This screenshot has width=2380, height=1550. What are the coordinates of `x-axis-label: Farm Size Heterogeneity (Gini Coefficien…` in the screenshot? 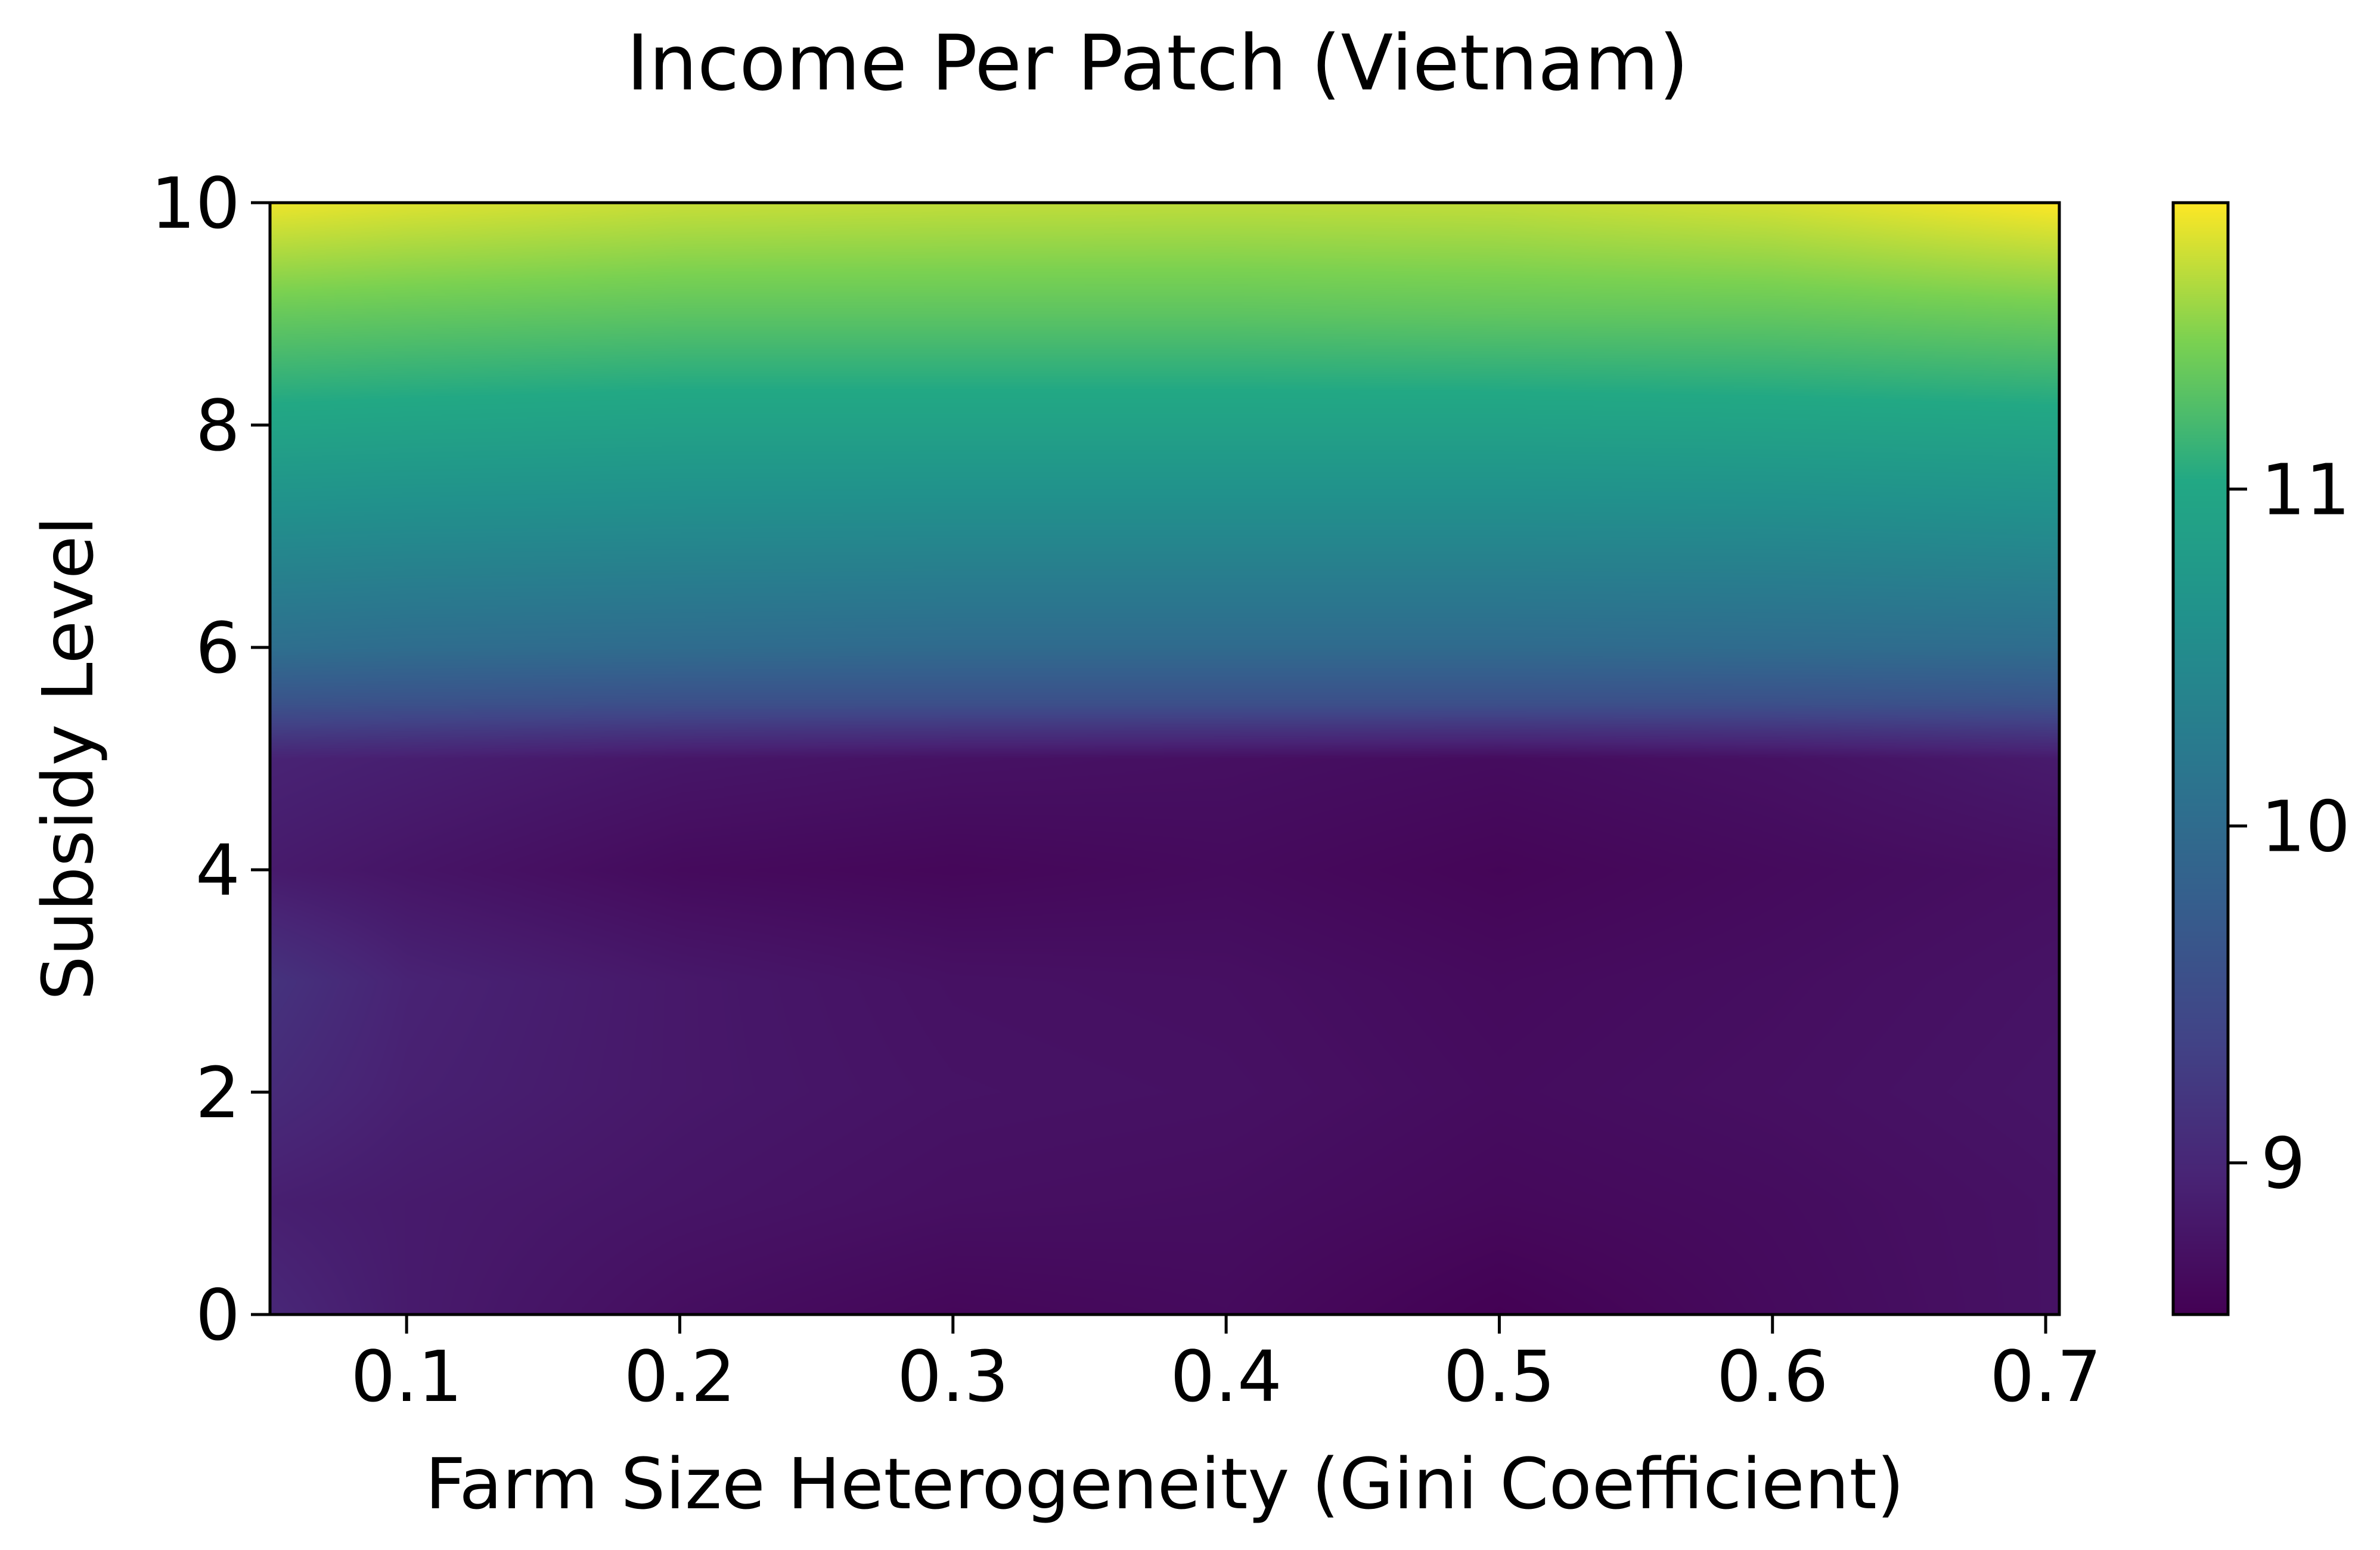 It's located at (1164, 1484).